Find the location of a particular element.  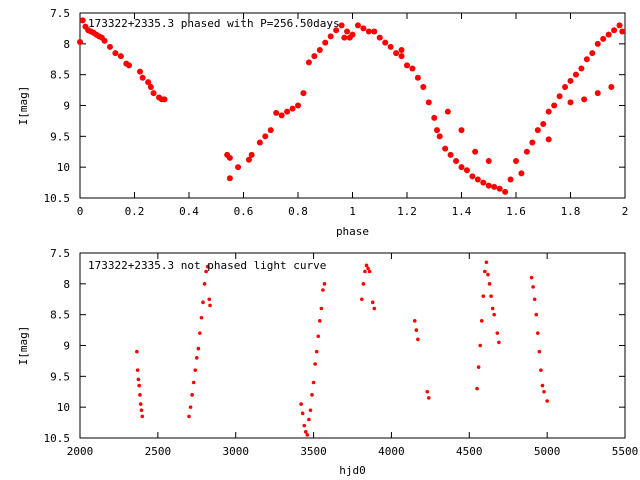

x-tick-label: 0.2 is located at coordinates (135, 211).